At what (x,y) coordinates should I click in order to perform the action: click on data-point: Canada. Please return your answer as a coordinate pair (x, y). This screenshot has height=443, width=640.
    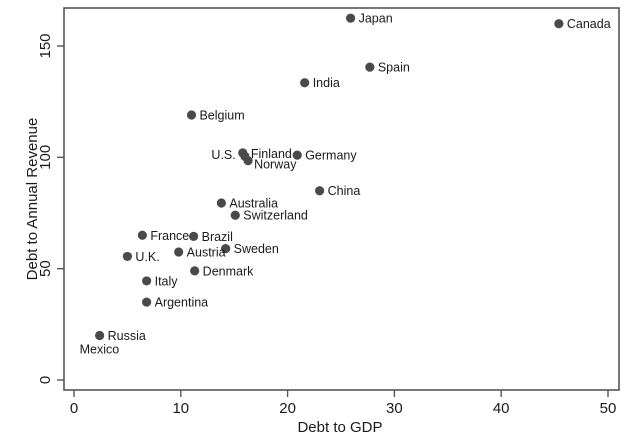
    Looking at the image, I should click on (582, 24).